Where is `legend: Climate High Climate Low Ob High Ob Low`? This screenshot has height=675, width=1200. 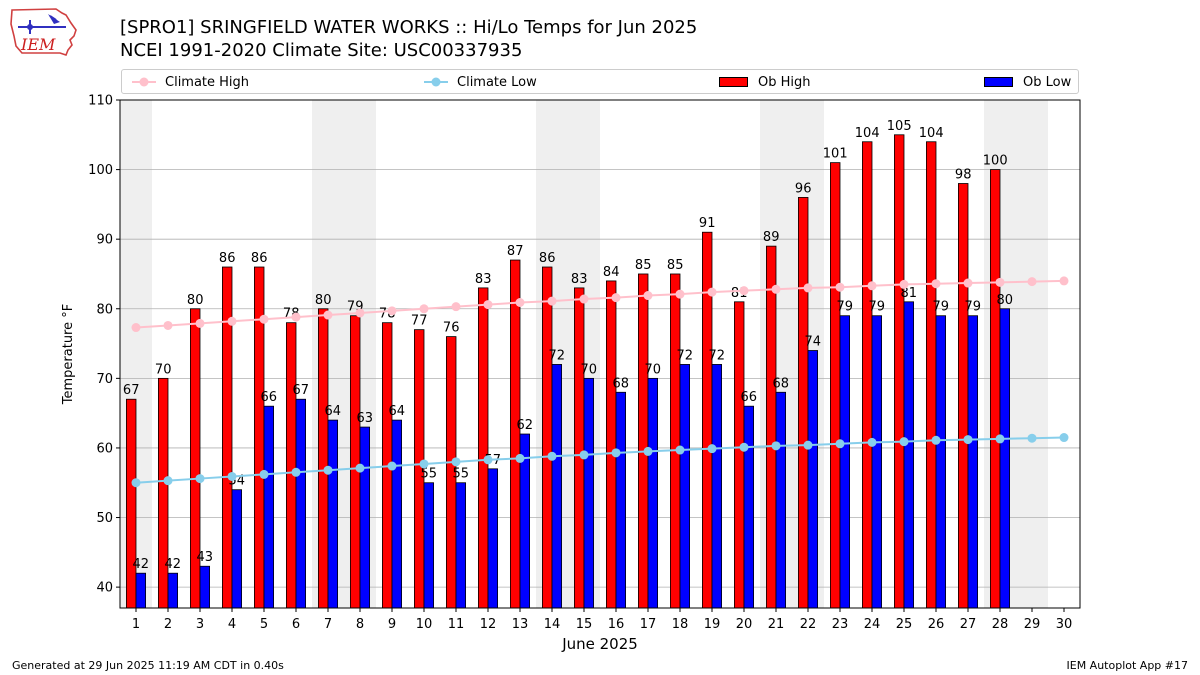
legend: Climate High Climate Low Ob High Ob Low is located at coordinates (600, 81).